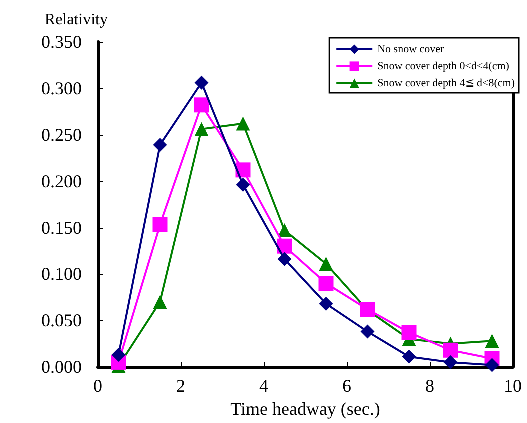 This screenshot has width=527, height=423. Describe the element at coordinates (264, 386) in the screenshot. I see `x-tick-label: 4` at that location.